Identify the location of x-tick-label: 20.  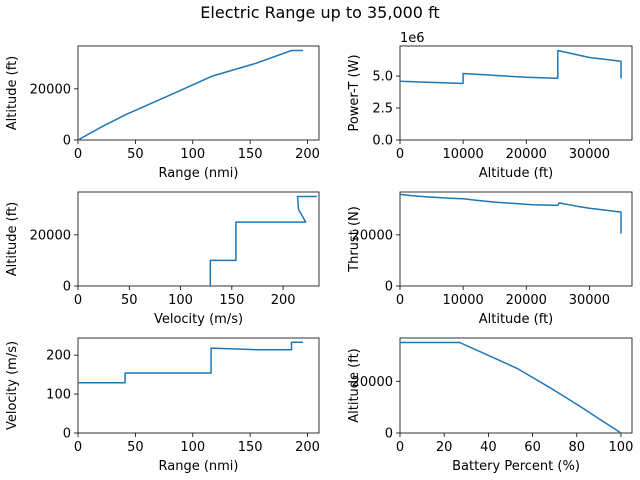
(444, 447).